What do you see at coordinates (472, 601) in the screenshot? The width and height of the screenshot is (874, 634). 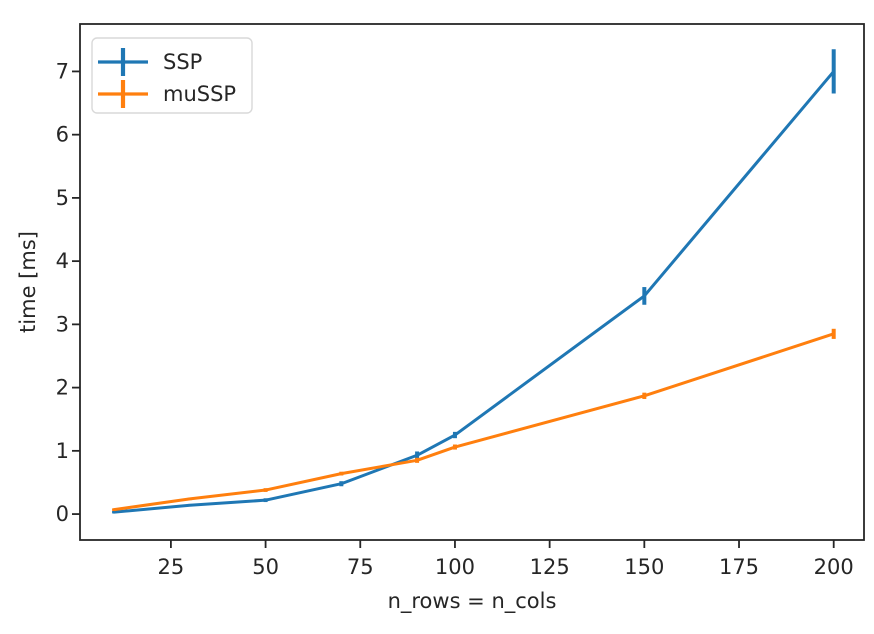 I see `x-axis-label: n_rows = n_cols` at bounding box center [472, 601].